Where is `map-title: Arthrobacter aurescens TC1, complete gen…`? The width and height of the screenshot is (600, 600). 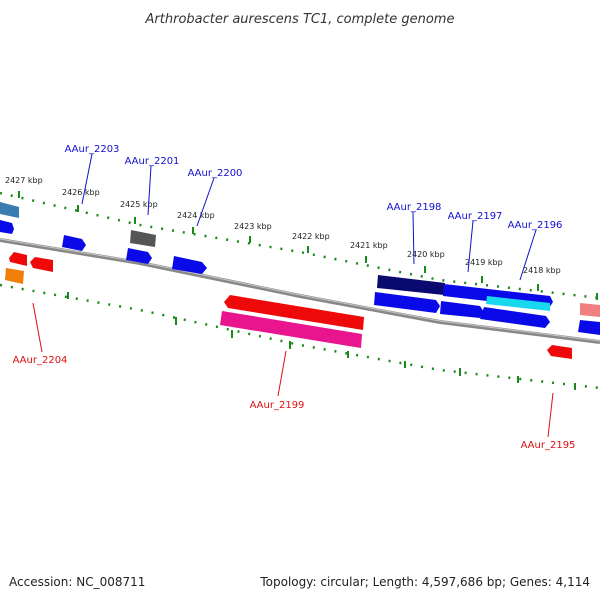
map-title: Arthrobacter aurescens TC1, complete gen… is located at coordinates (300, 19).